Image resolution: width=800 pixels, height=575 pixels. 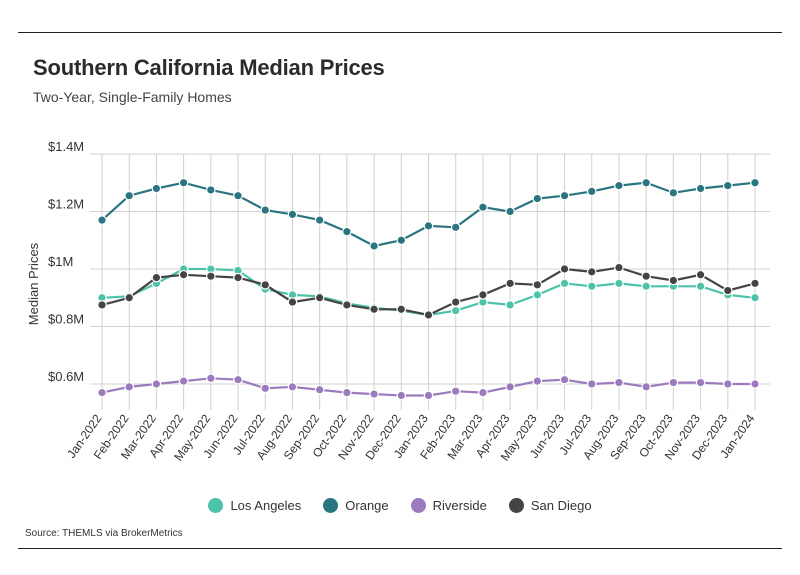 I want to click on y-tick-label: $1.2M, so click(x=66, y=204).